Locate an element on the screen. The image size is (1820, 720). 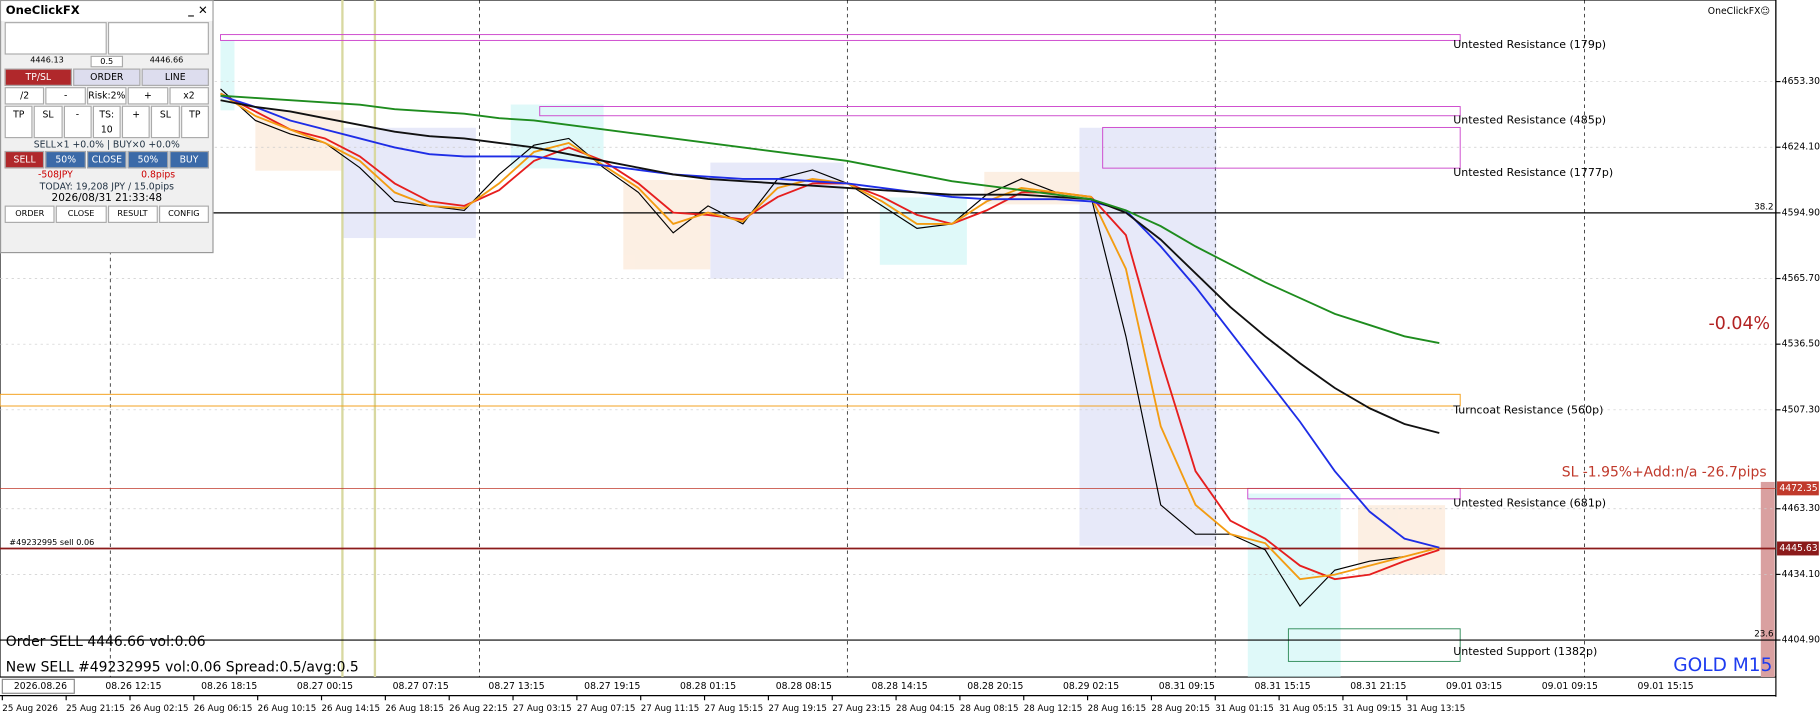
date-marker: 2026.08.26 is located at coordinates (40, 686).